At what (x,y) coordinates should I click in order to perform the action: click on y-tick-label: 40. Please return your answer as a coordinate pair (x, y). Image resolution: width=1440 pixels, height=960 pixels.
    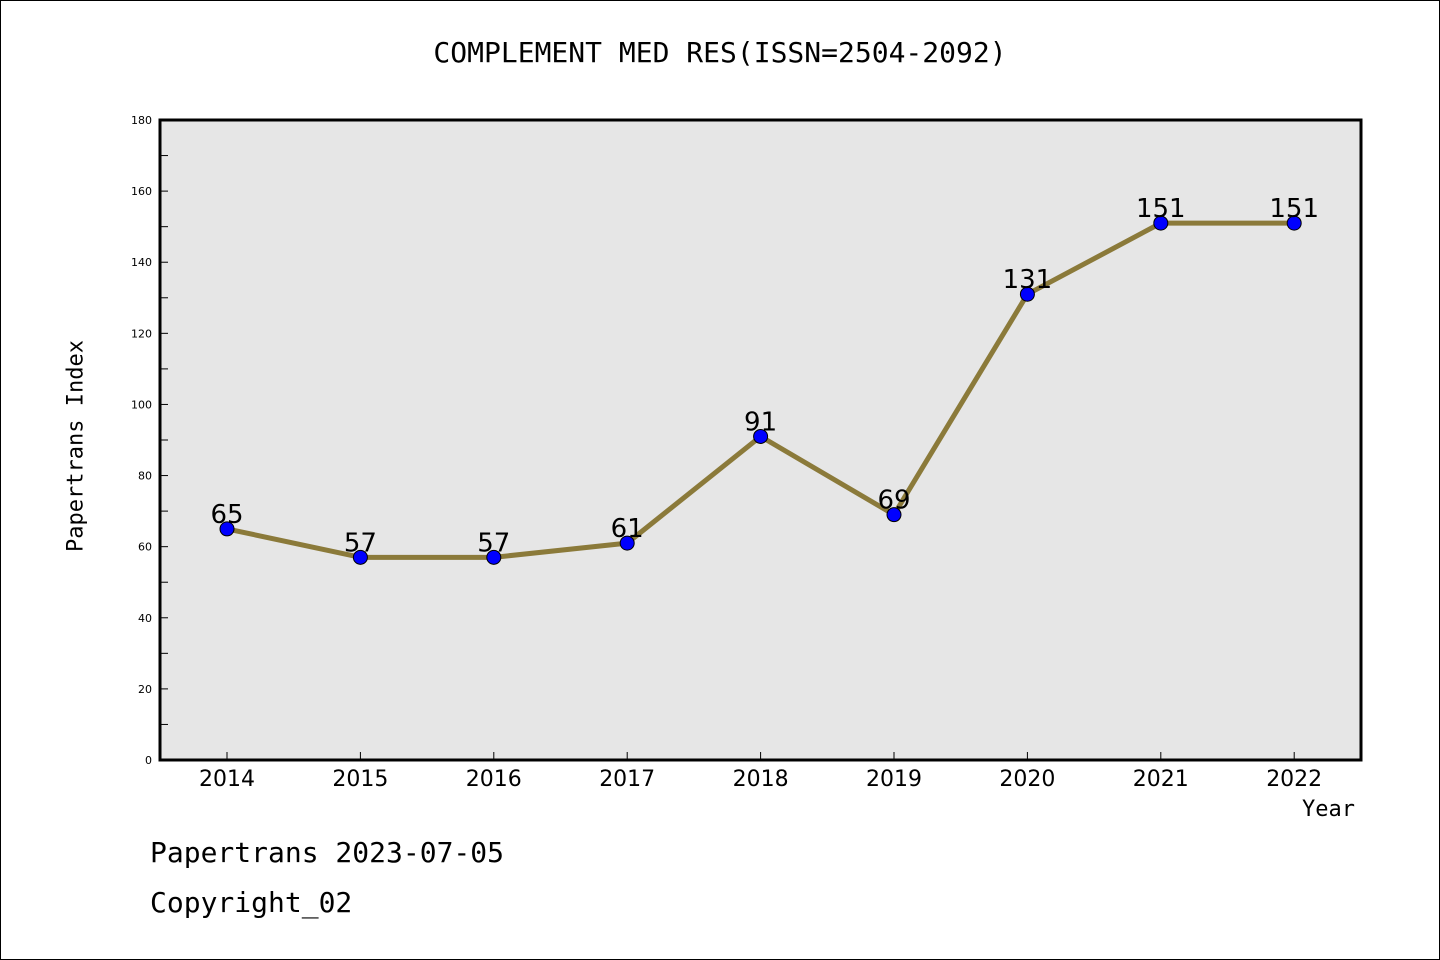
    Looking at the image, I should click on (145, 618).